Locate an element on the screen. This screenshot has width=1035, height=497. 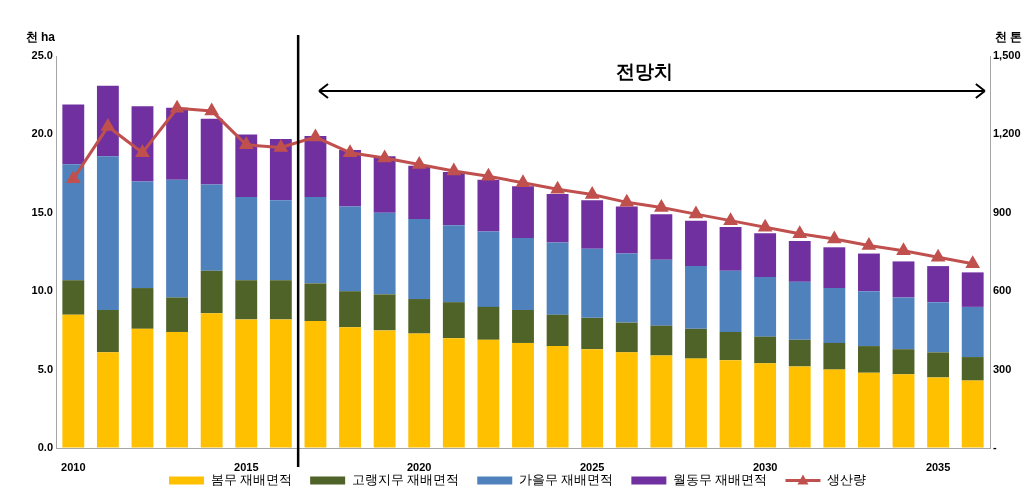
legend-label: 봄무 재배면적 is located at coordinates (251, 480).